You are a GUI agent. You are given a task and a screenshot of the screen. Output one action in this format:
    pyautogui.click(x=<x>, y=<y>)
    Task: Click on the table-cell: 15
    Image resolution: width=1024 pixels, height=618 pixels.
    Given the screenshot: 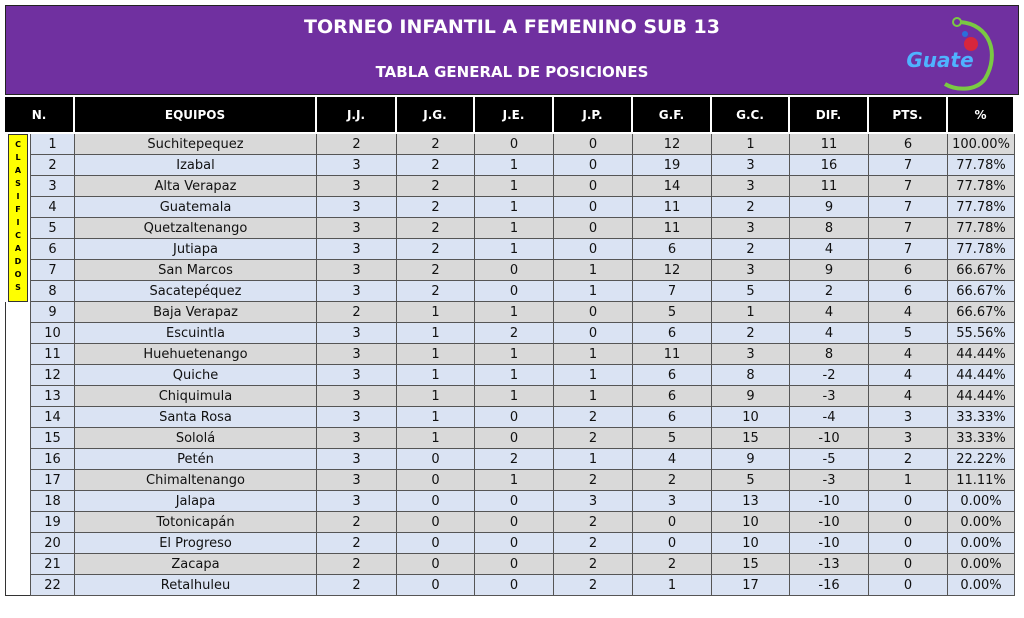 What is the action you would take?
    pyautogui.click(x=751, y=438)
    